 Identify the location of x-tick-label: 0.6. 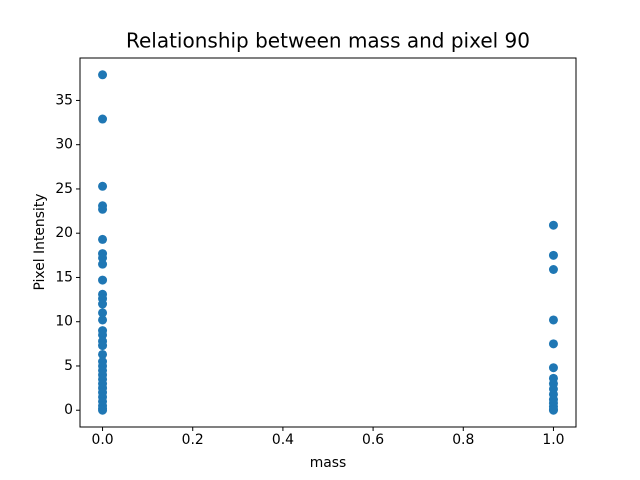
(373, 440).